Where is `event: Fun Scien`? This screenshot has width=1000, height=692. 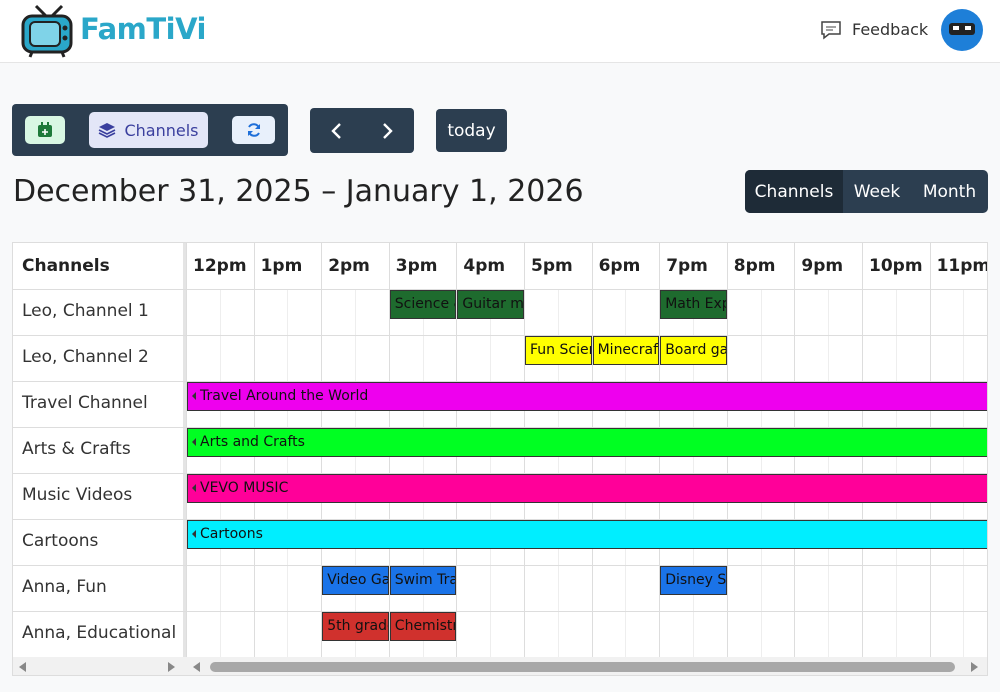 event: Fun Scien is located at coordinates (558, 350).